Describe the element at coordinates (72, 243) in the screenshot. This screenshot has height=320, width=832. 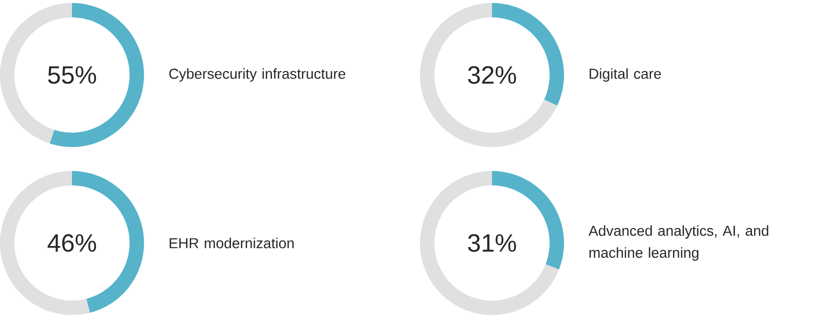
I see `text: 46%` at that location.